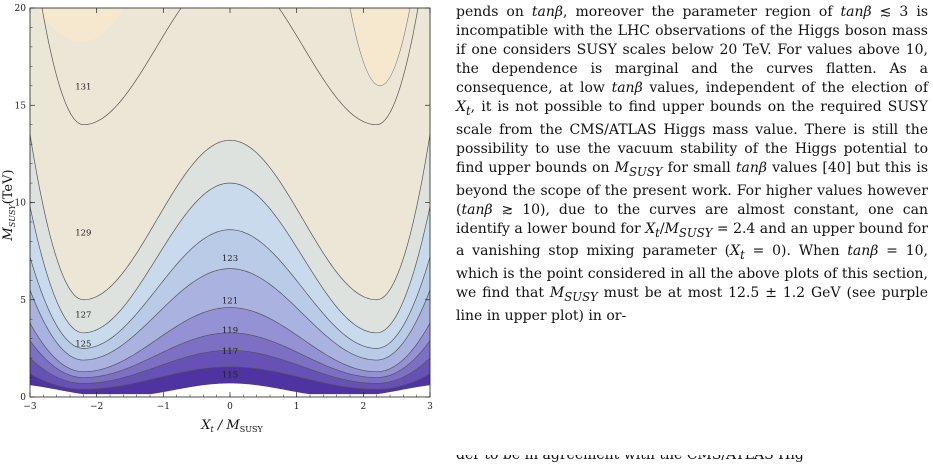 The image size is (933, 465). Describe the element at coordinates (83, 315) in the screenshot. I see `contour-label: 127` at that location.